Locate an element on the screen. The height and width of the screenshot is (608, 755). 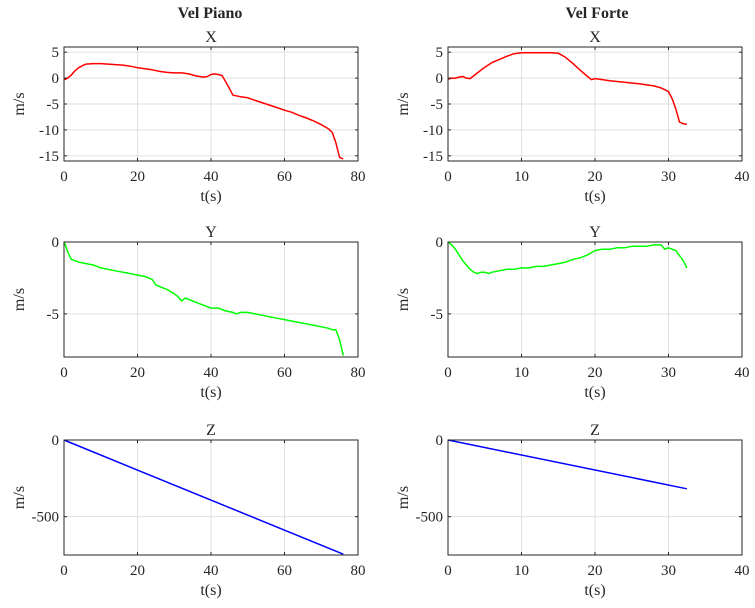
subplot-vel-piano-z: 0 20 40 60 80 -500 0 Zt(s) m/s is located at coordinates (188, 510).